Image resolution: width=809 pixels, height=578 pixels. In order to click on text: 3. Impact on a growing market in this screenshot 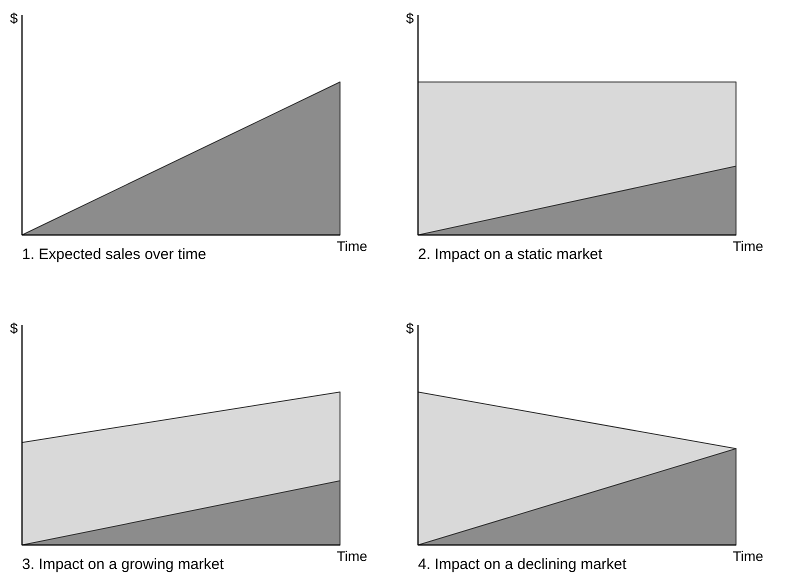, I will do `click(123, 564)`.